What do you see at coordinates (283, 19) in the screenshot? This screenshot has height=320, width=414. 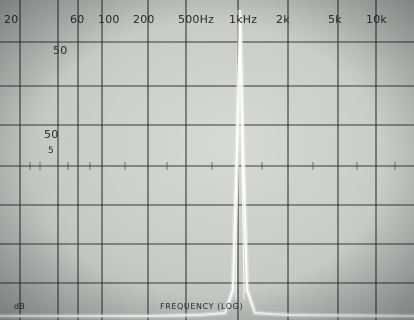 I see `freq-label-2k: 2k` at bounding box center [283, 19].